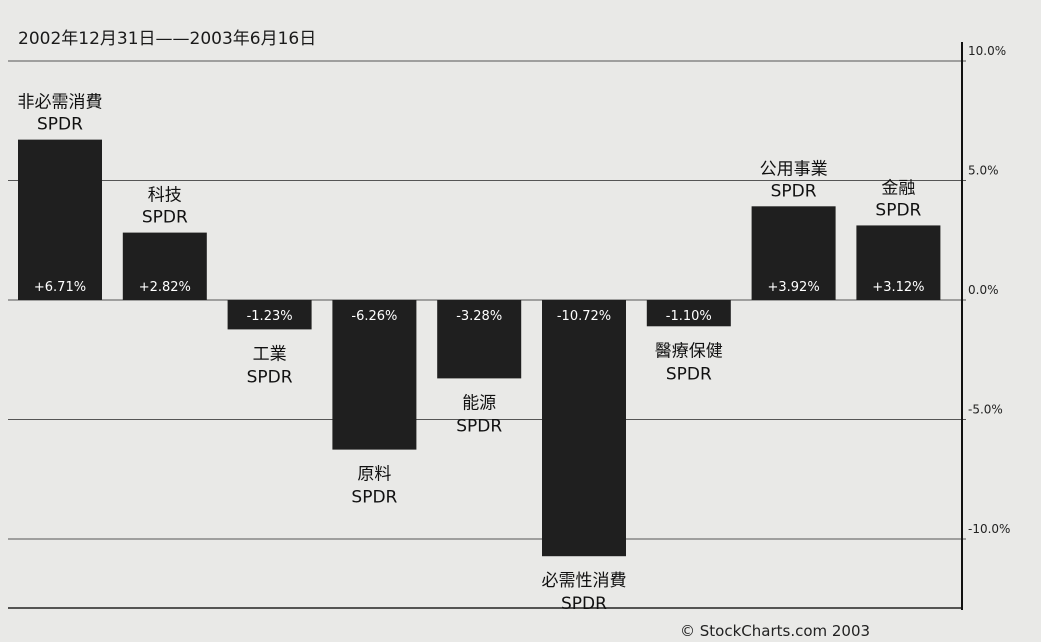 The width and height of the screenshot is (1041, 642). Describe the element at coordinates (165, 287) in the screenshot. I see `bar-value-label: +2.82%` at that location.